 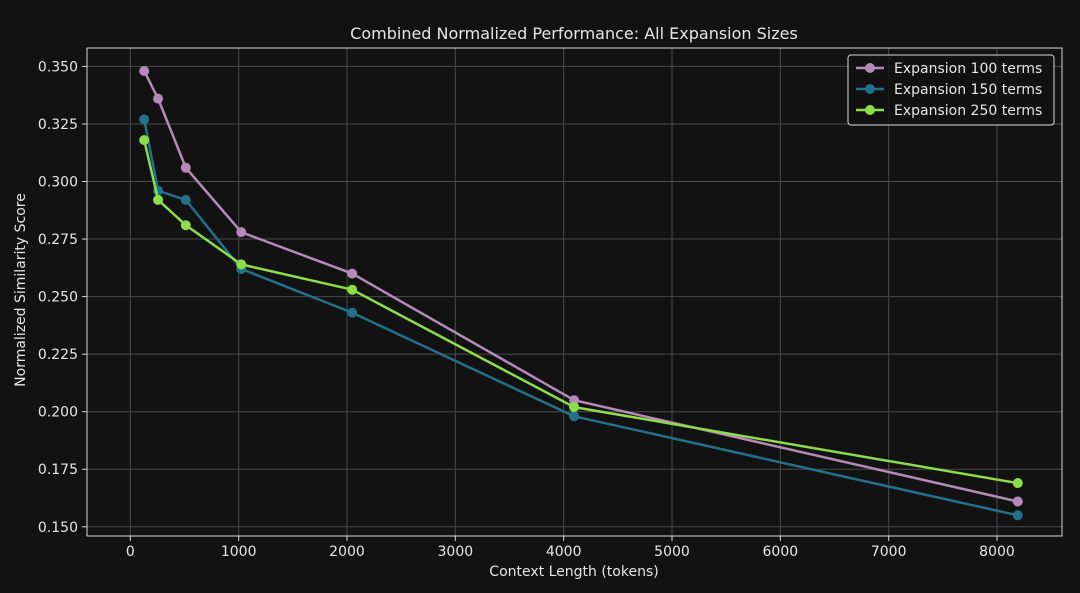 What do you see at coordinates (347, 552) in the screenshot?
I see `x-tick-label: 2000` at bounding box center [347, 552].